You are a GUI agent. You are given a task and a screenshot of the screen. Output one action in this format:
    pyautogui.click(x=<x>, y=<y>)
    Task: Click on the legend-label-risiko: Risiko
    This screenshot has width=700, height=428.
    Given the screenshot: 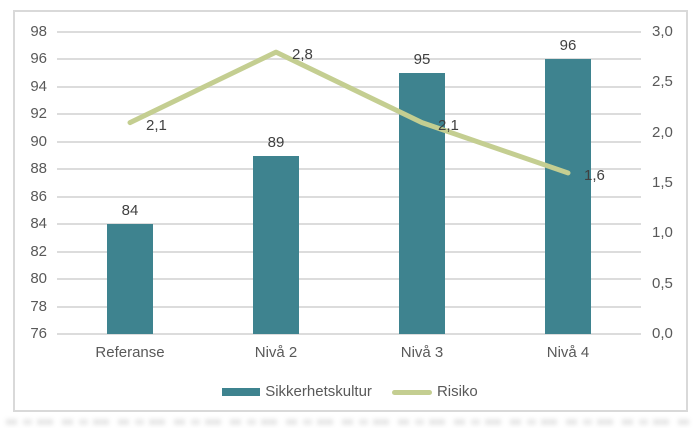 What is the action you would take?
    pyautogui.click(x=457, y=391)
    